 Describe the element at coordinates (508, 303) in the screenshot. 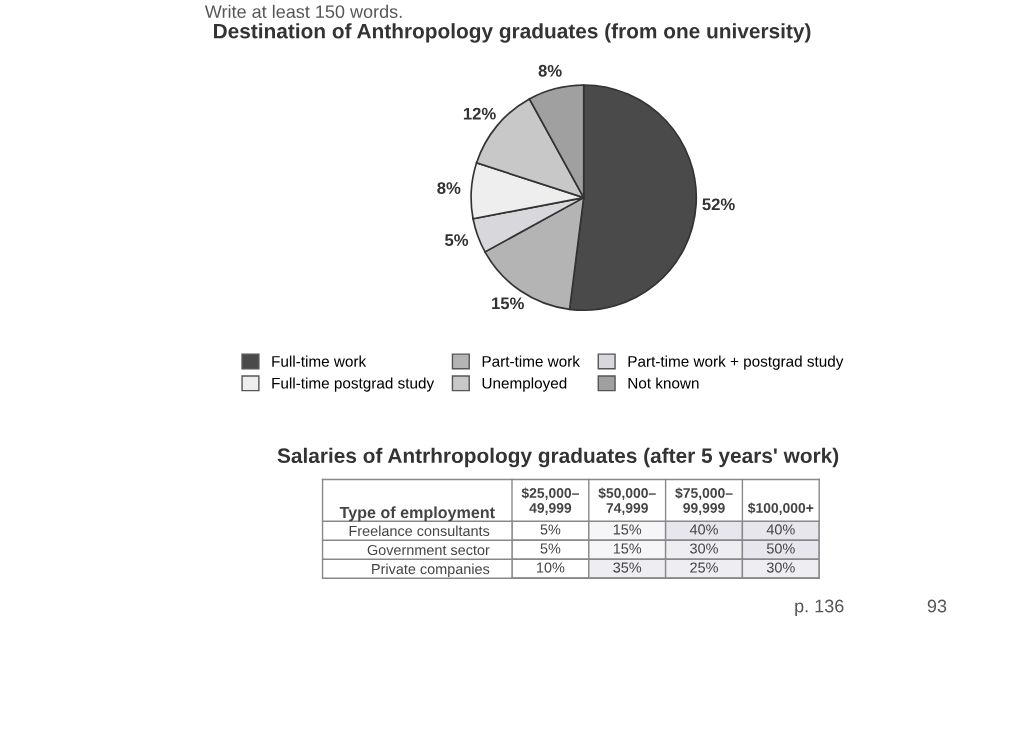

I see `data-label: 15%` at that location.